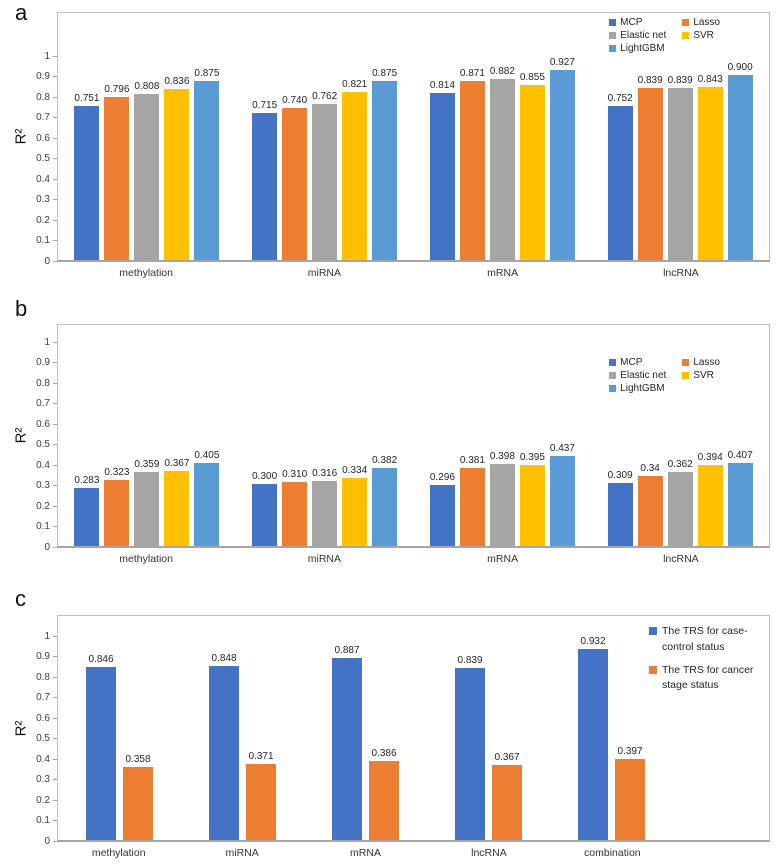 The height and width of the screenshot is (866, 780). What do you see at coordinates (146, 170) in the screenshot?
I see `bar-Elastic net: 0.808` at bounding box center [146, 170].